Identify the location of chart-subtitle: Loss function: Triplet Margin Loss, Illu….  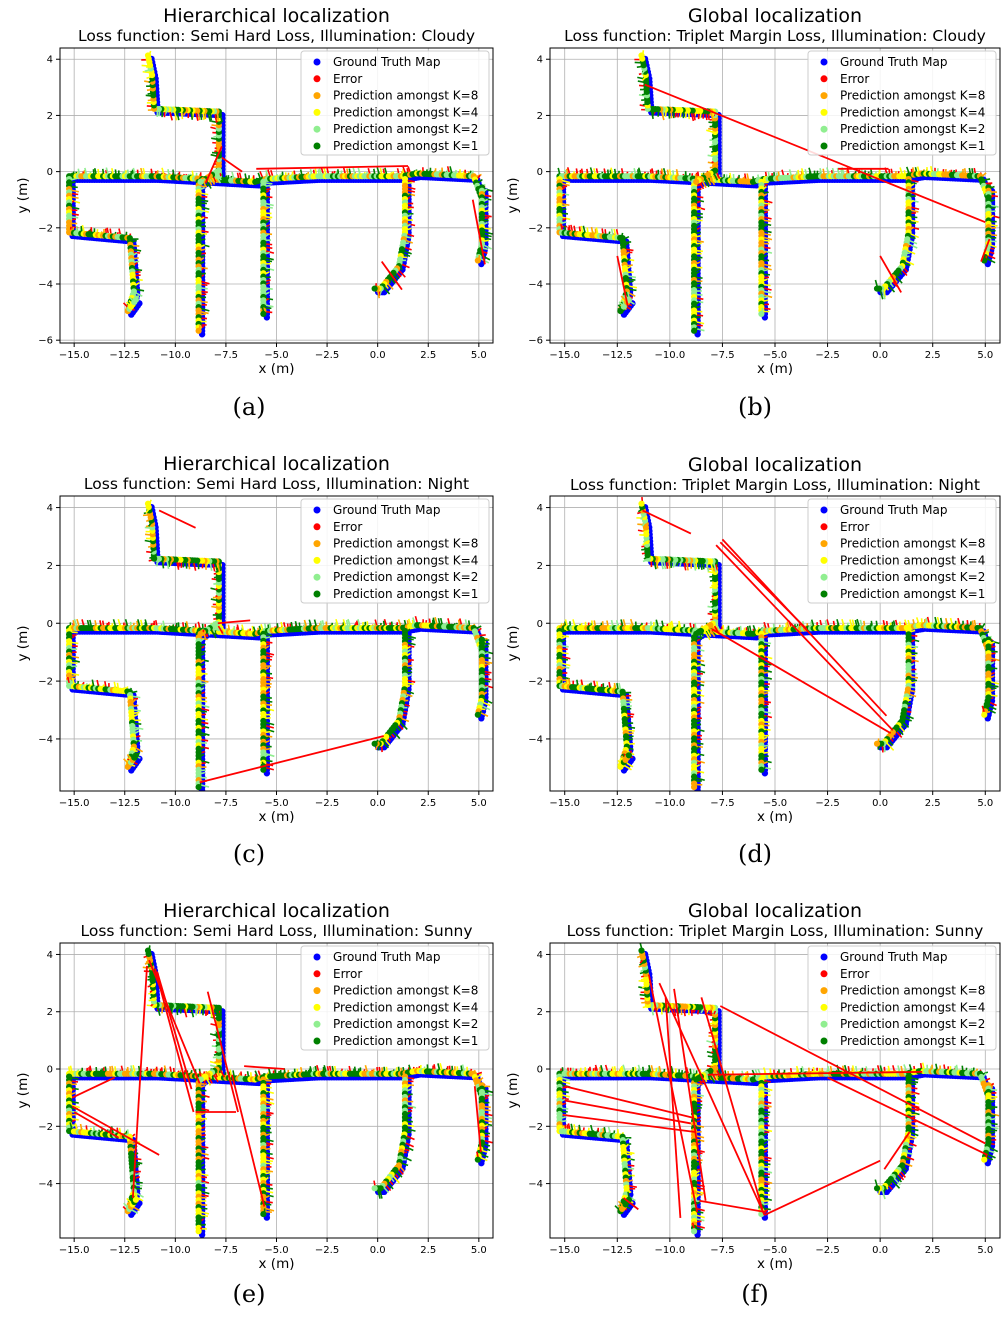
(775, 485).